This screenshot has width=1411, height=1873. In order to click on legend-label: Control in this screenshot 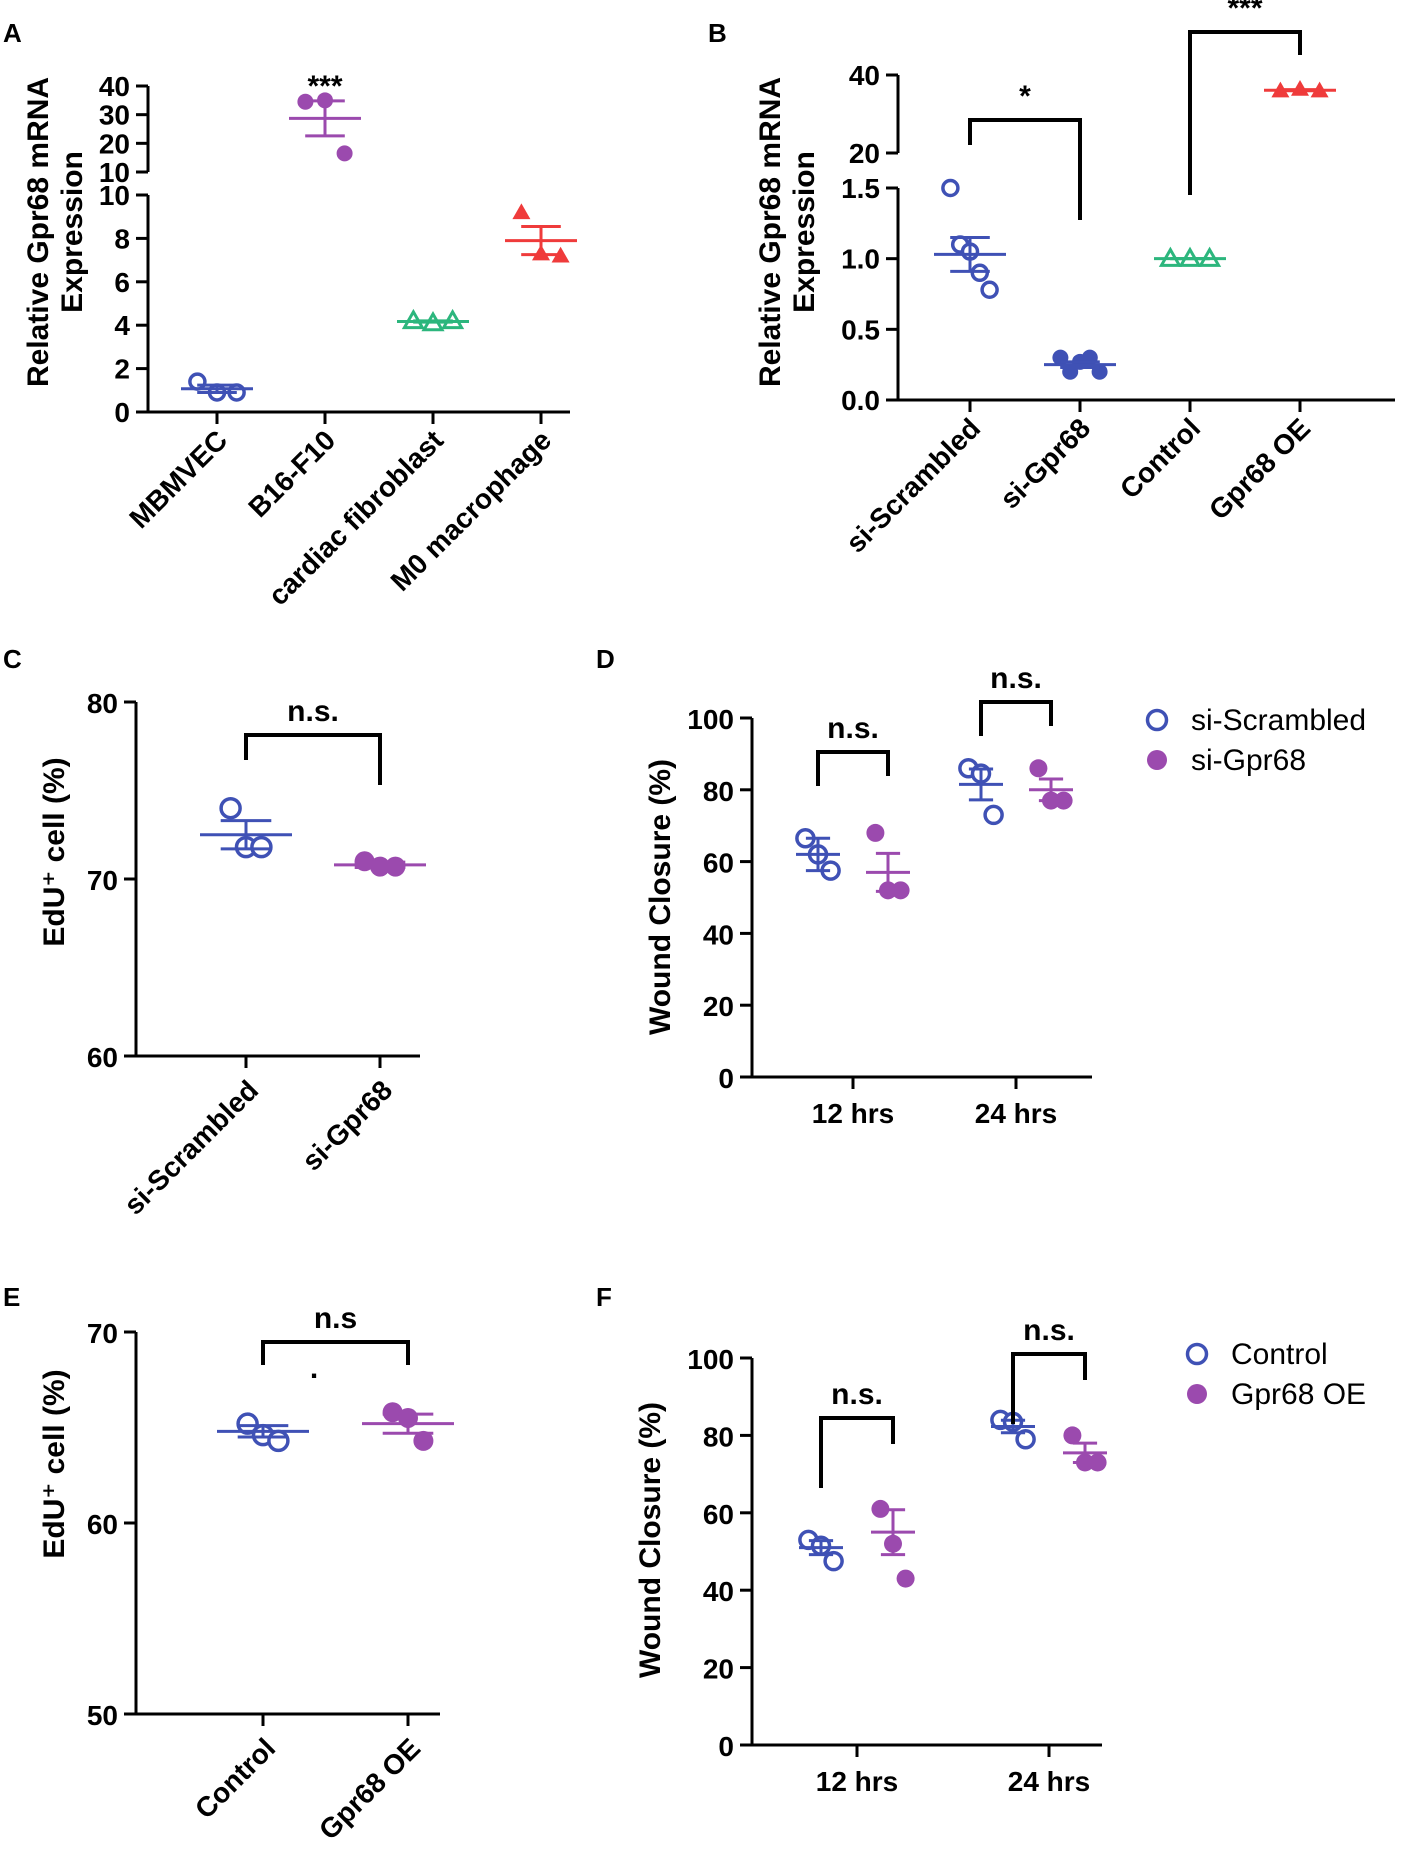, I will do `click(1279, 1354)`.